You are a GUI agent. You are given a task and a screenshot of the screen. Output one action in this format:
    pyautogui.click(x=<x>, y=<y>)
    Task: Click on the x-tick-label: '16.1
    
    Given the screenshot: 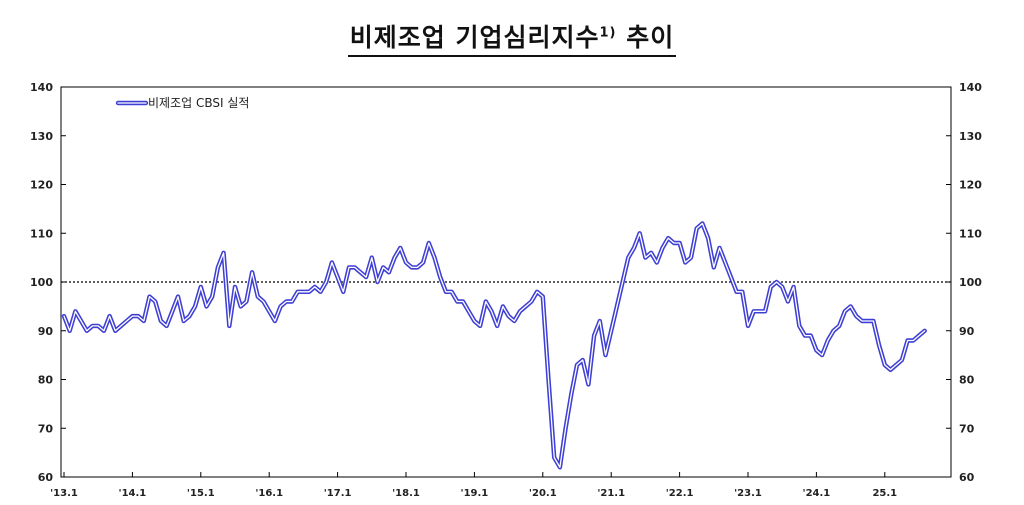 What is the action you would take?
    pyautogui.click(x=269, y=493)
    